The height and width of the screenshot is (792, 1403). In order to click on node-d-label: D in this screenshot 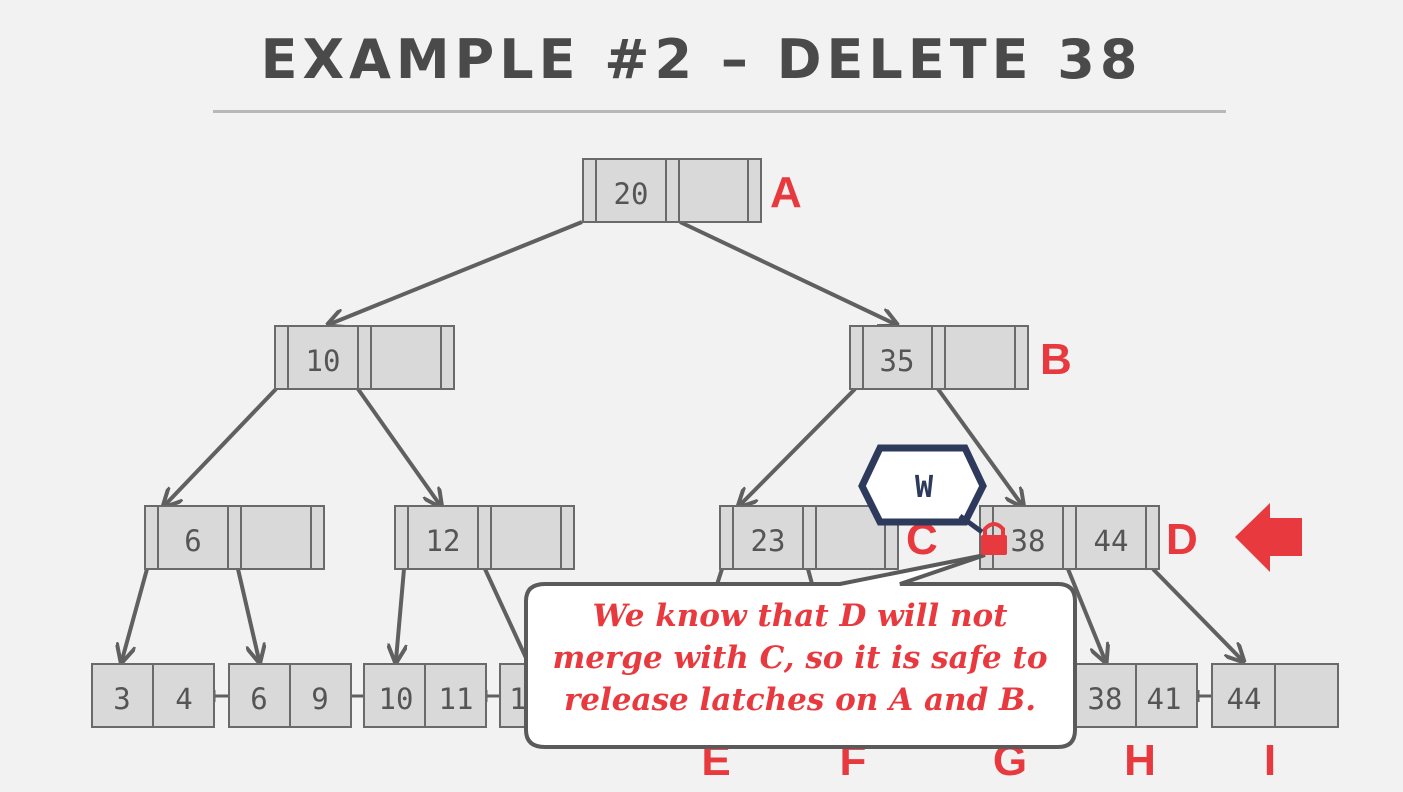, I will do `click(1182, 539)`.